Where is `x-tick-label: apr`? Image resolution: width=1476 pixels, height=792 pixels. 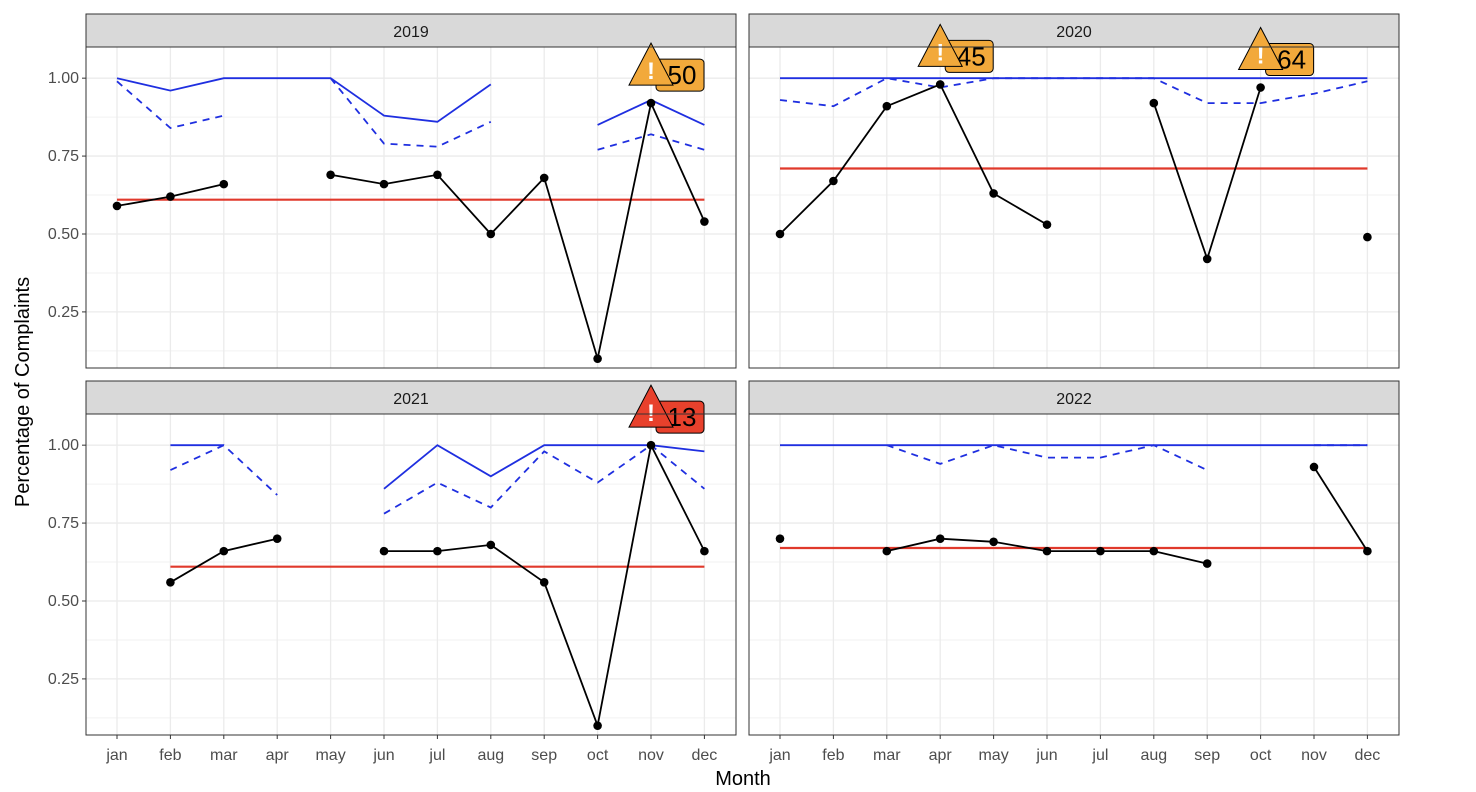 x-tick-label: apr is located at coordinates (278, 755).